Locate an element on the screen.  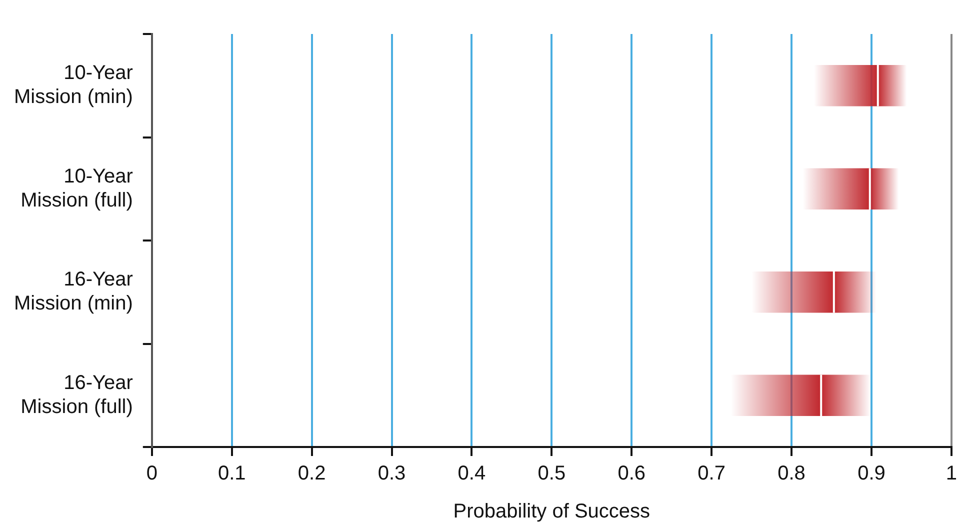
y-tick-label: 16-Year Mission (full) is located at coordinates (77, 395).